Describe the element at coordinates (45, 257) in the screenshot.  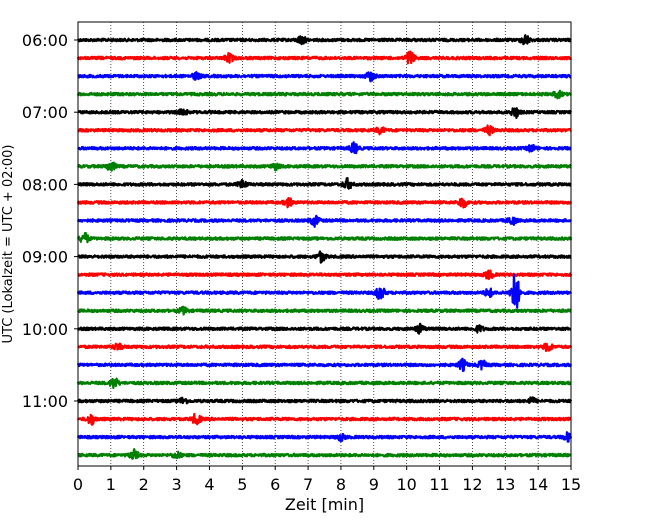
I see `y-tick-label: 09:00` at that location.